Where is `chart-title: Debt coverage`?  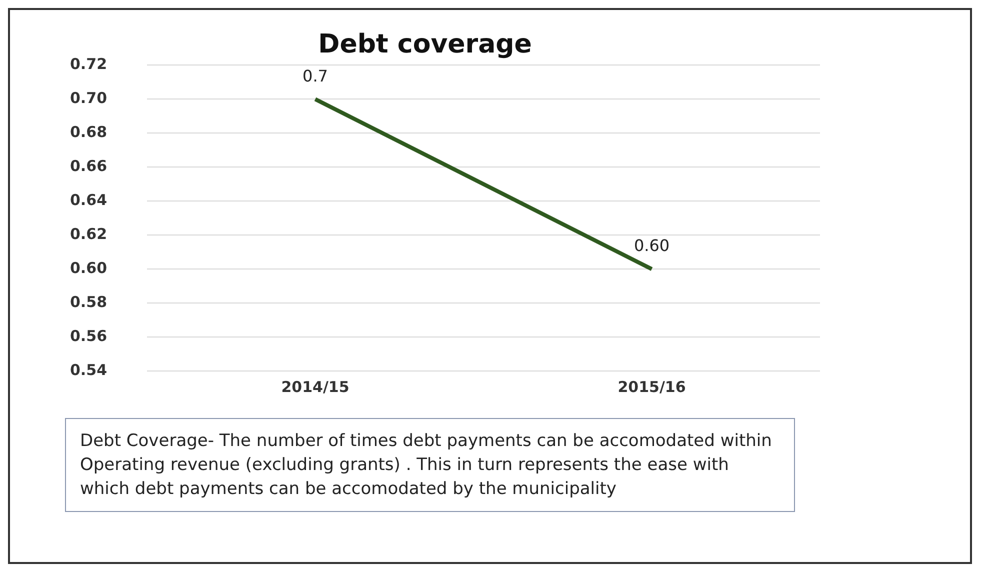
chart-title: Debt coverage is located at coordinates (425, 44).